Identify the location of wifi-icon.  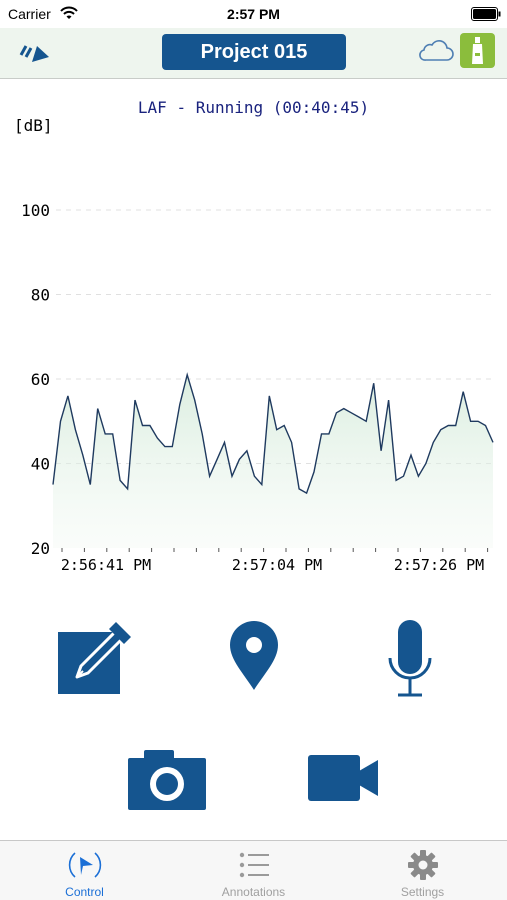
(69, 12).